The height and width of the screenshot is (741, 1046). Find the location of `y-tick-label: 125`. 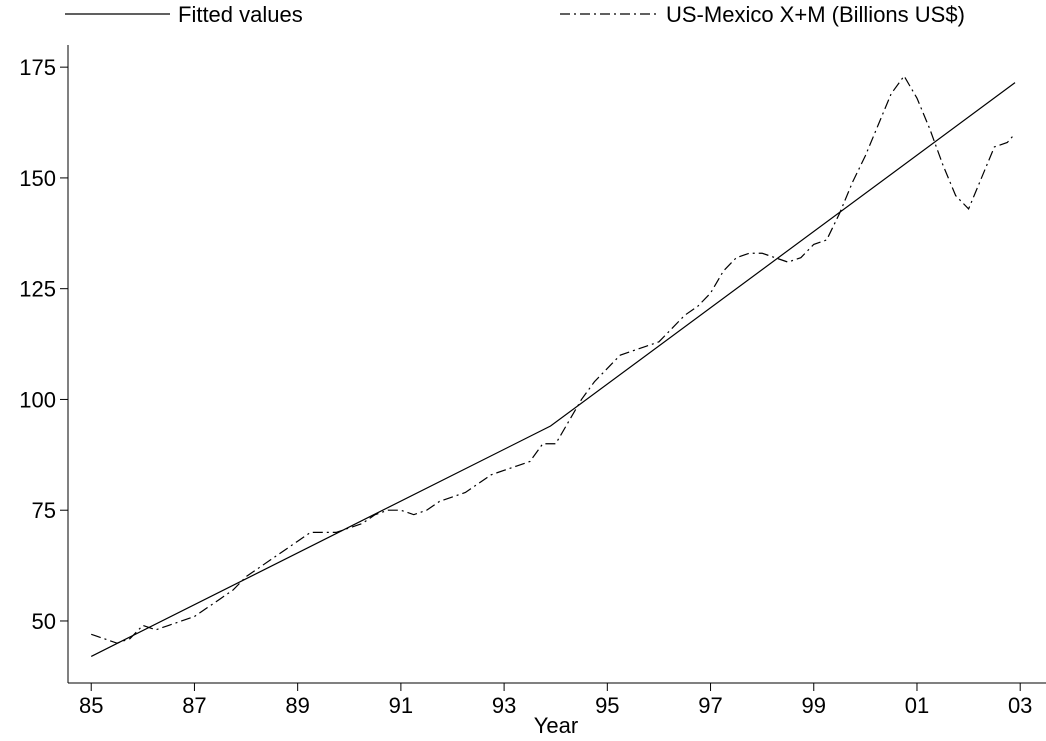

y-tick-label: 125 is located at coordinates (37, 289).